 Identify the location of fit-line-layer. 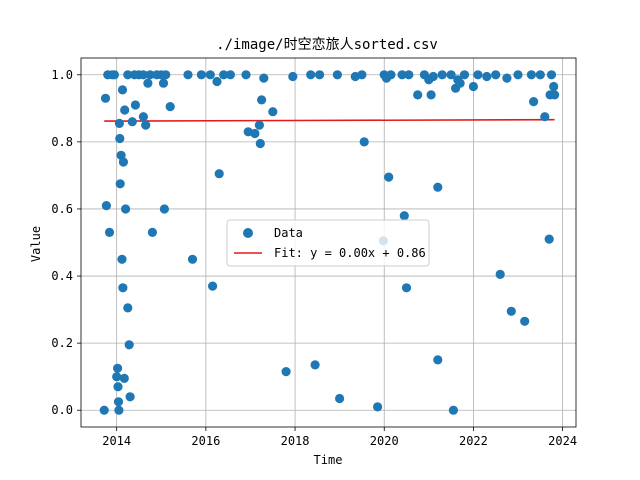
(329, 120).